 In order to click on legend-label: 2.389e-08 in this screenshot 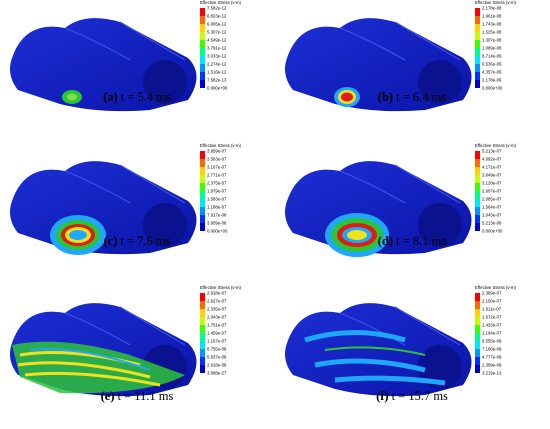, I will do `click(492, 365)`.